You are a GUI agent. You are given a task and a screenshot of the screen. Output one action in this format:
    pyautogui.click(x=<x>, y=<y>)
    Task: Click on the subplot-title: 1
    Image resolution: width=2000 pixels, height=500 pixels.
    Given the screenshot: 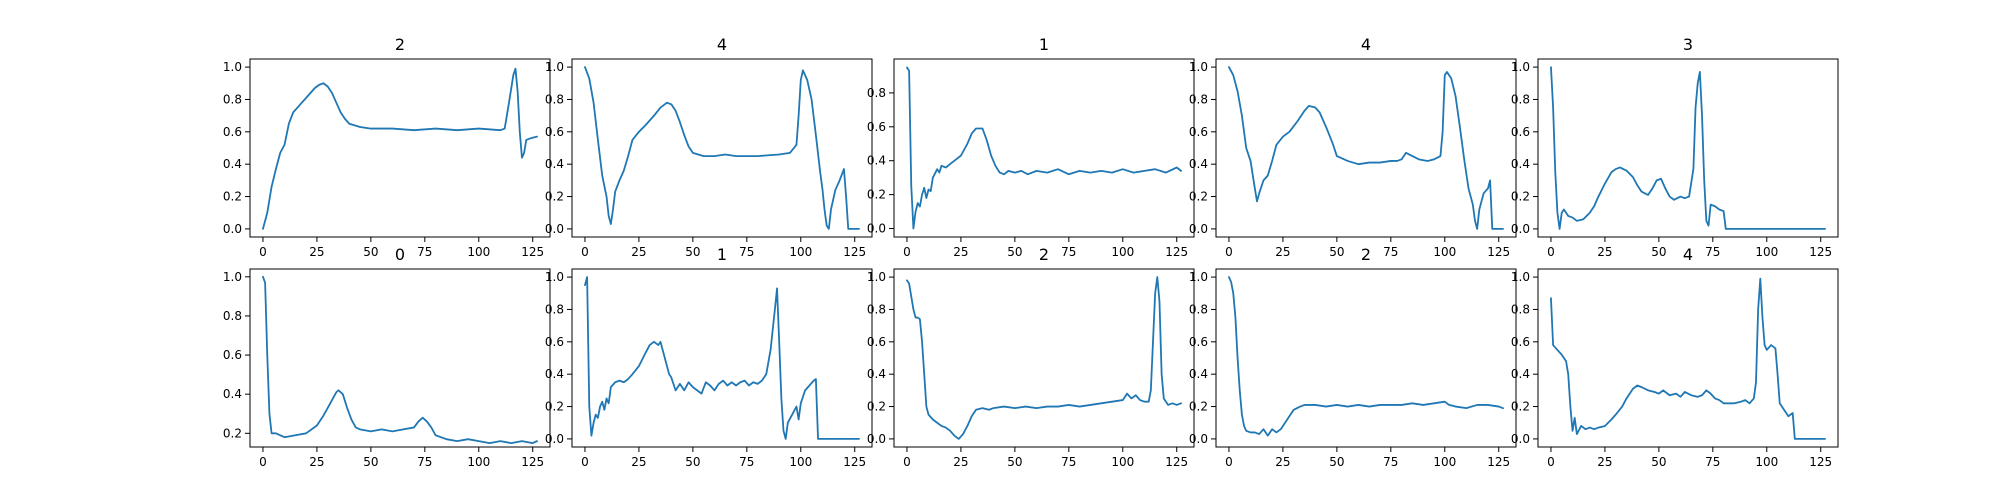 What is the action you would take?
    pyautogui.click(x=722, y=254)
    